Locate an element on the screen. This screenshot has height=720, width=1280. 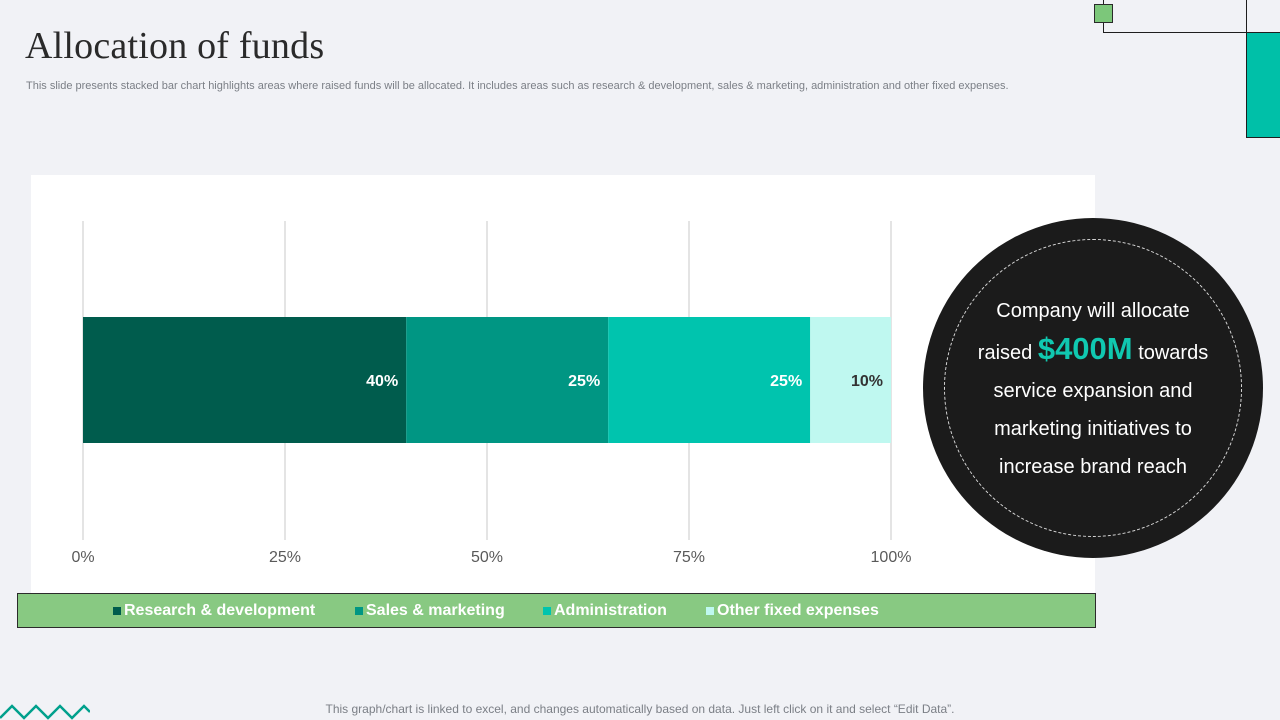
x-tick-label: 25% is located at coordinates (285, 557).